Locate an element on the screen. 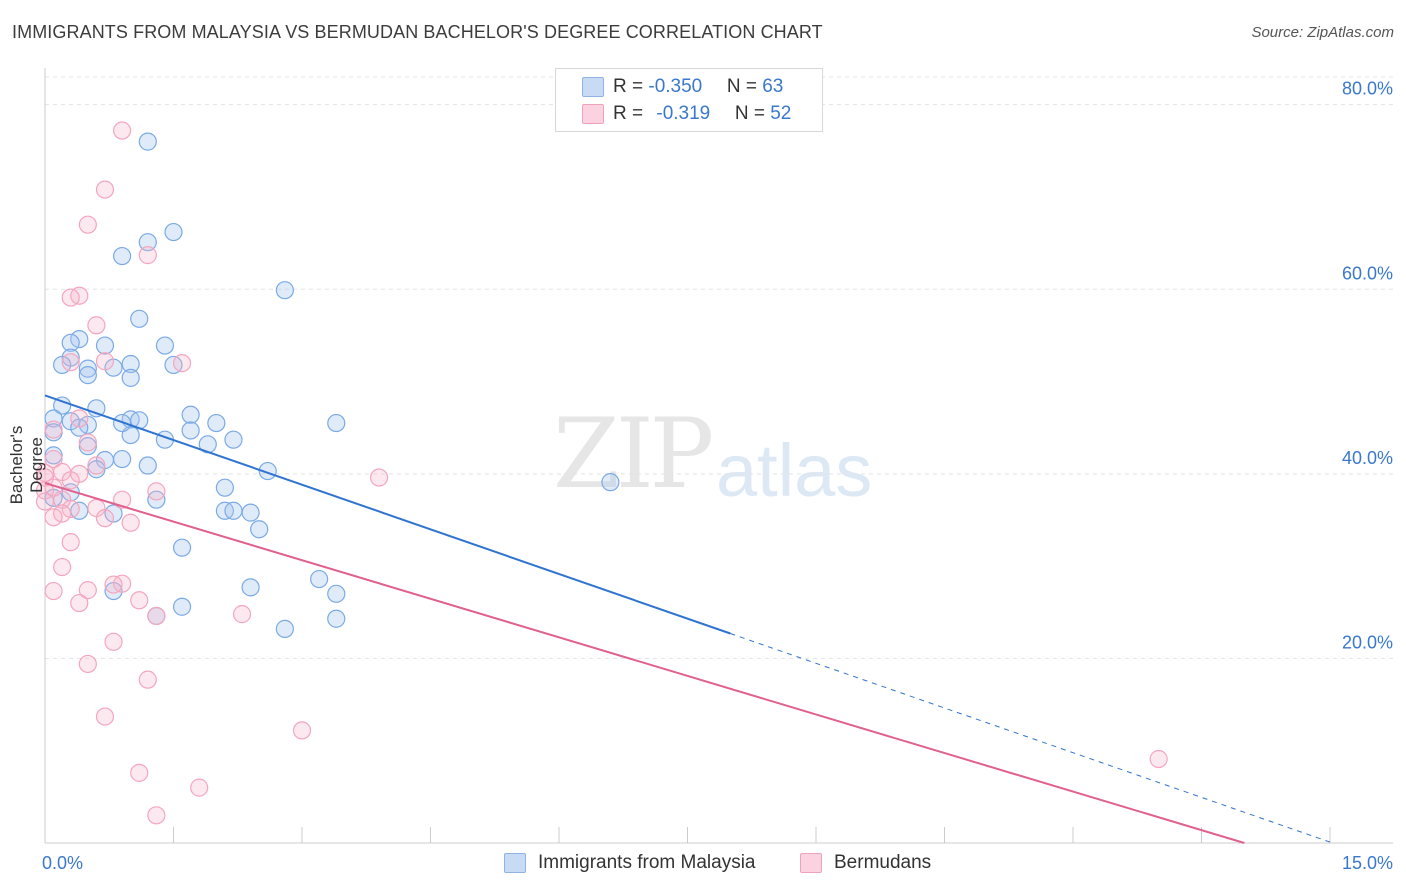  correlation-legend: R = -0.350 N = 63 R = -0.319 N = 52 is located at coordinates (689, 100).